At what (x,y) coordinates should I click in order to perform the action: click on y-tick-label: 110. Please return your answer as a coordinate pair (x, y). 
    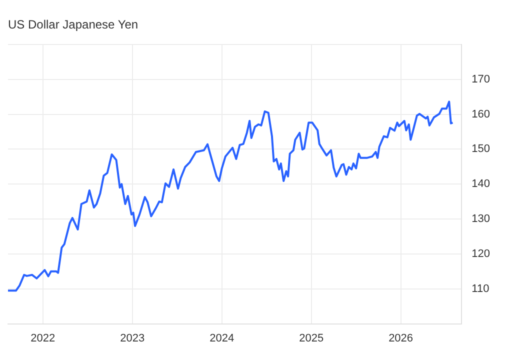
    Looking at the image, I should click on (481, 288).